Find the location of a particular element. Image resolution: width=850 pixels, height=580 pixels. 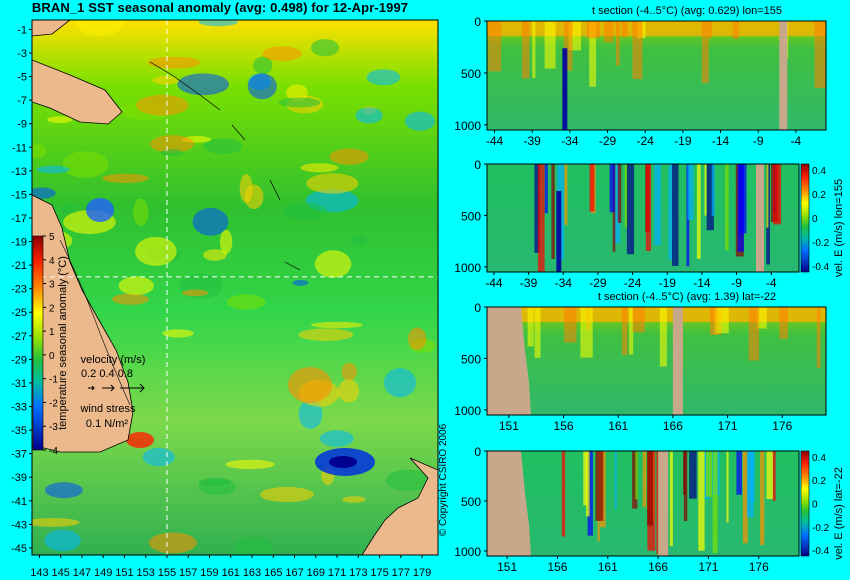

section-y-tick-label: 500 is located at coordinates (471, 502).